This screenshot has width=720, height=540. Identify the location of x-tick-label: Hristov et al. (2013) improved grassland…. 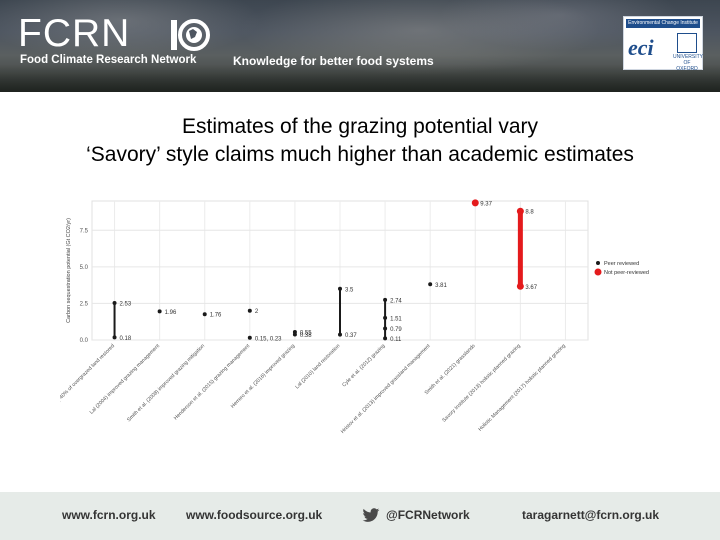
(386, 389).